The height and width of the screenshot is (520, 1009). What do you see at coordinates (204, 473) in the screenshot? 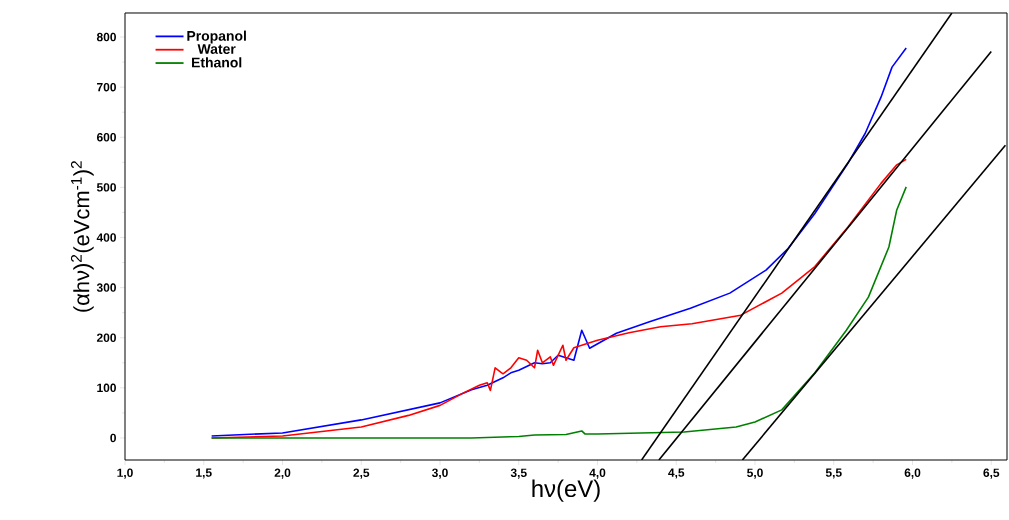
I see `x-tick-label: 1,5` at bounding box center [204, 473].